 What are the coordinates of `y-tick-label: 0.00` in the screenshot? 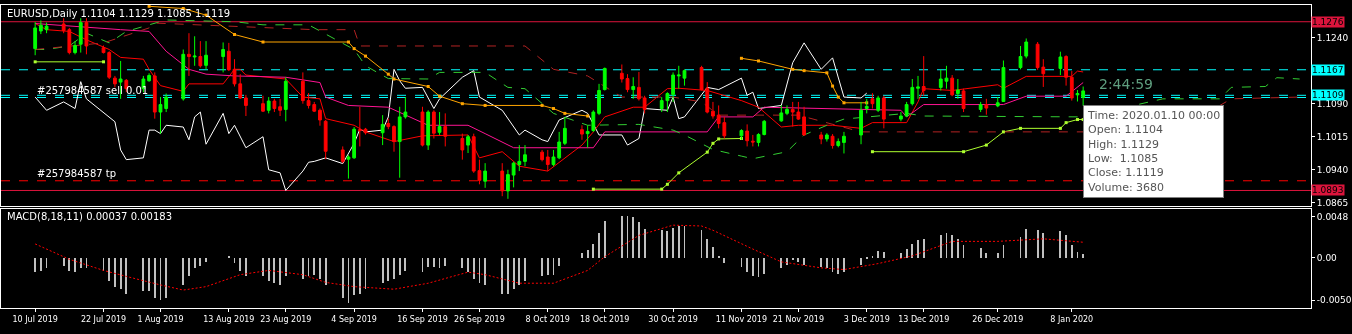 It's located at (1327, 257).